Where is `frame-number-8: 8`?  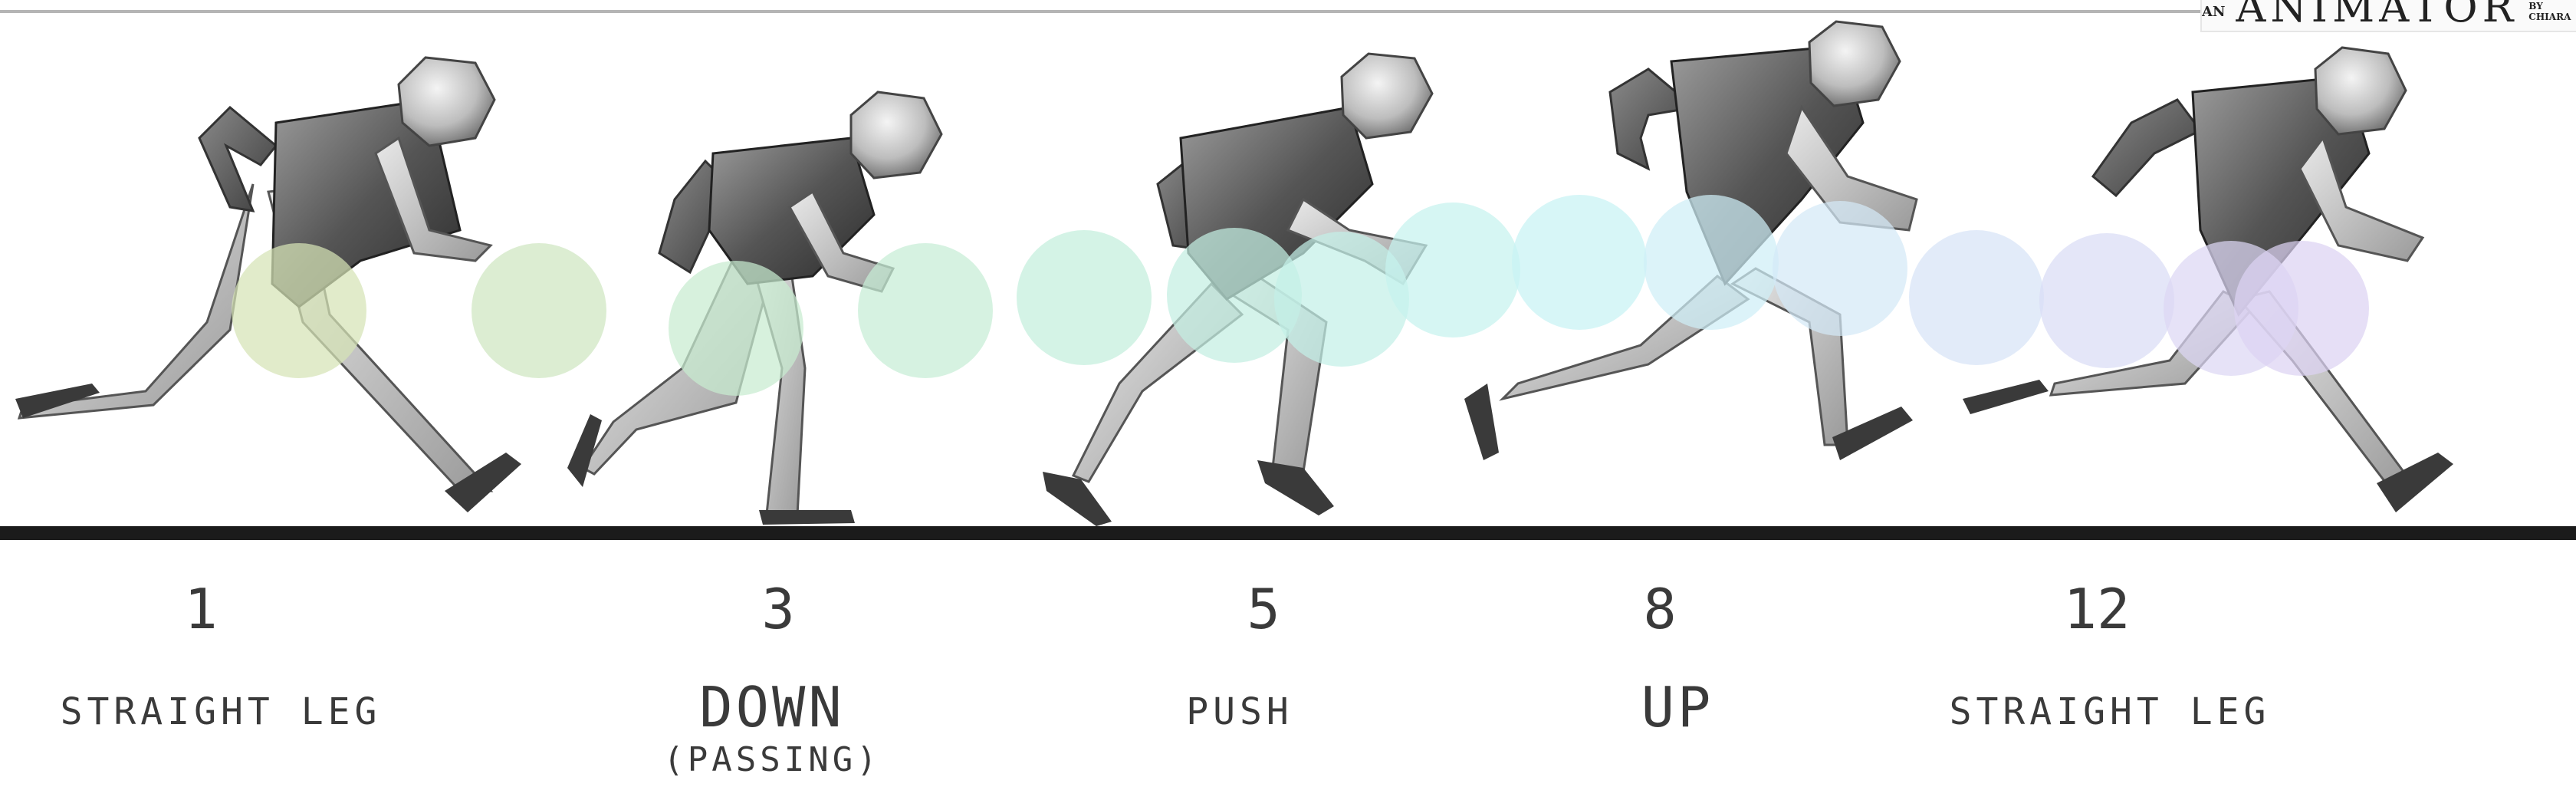 frame-number-8: 8 is located at coordinates (1660, 609).